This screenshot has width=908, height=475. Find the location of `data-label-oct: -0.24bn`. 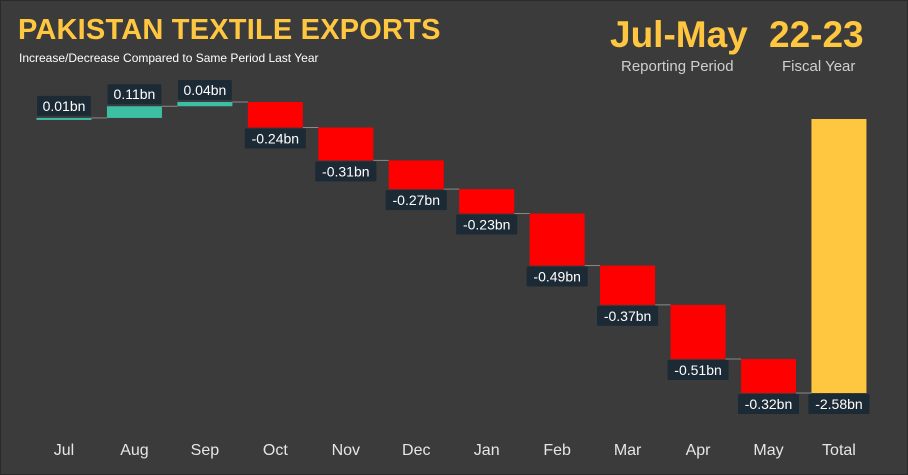

data-label-oct: -0.24bn is located at coordinates (275, 138).